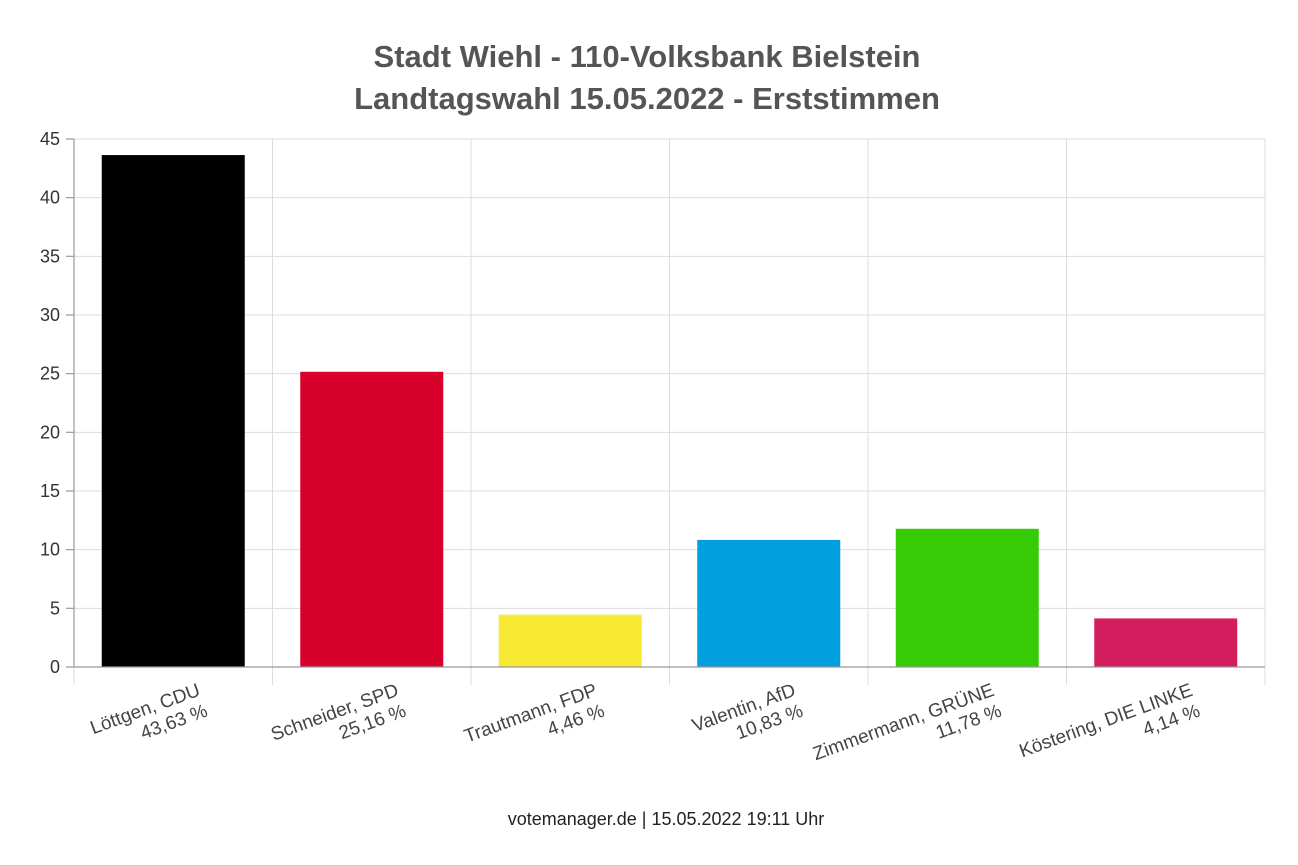  Describe the element at coordinates (50, 374) in the screenshot. I see `y-tick-label: 25` at that location.